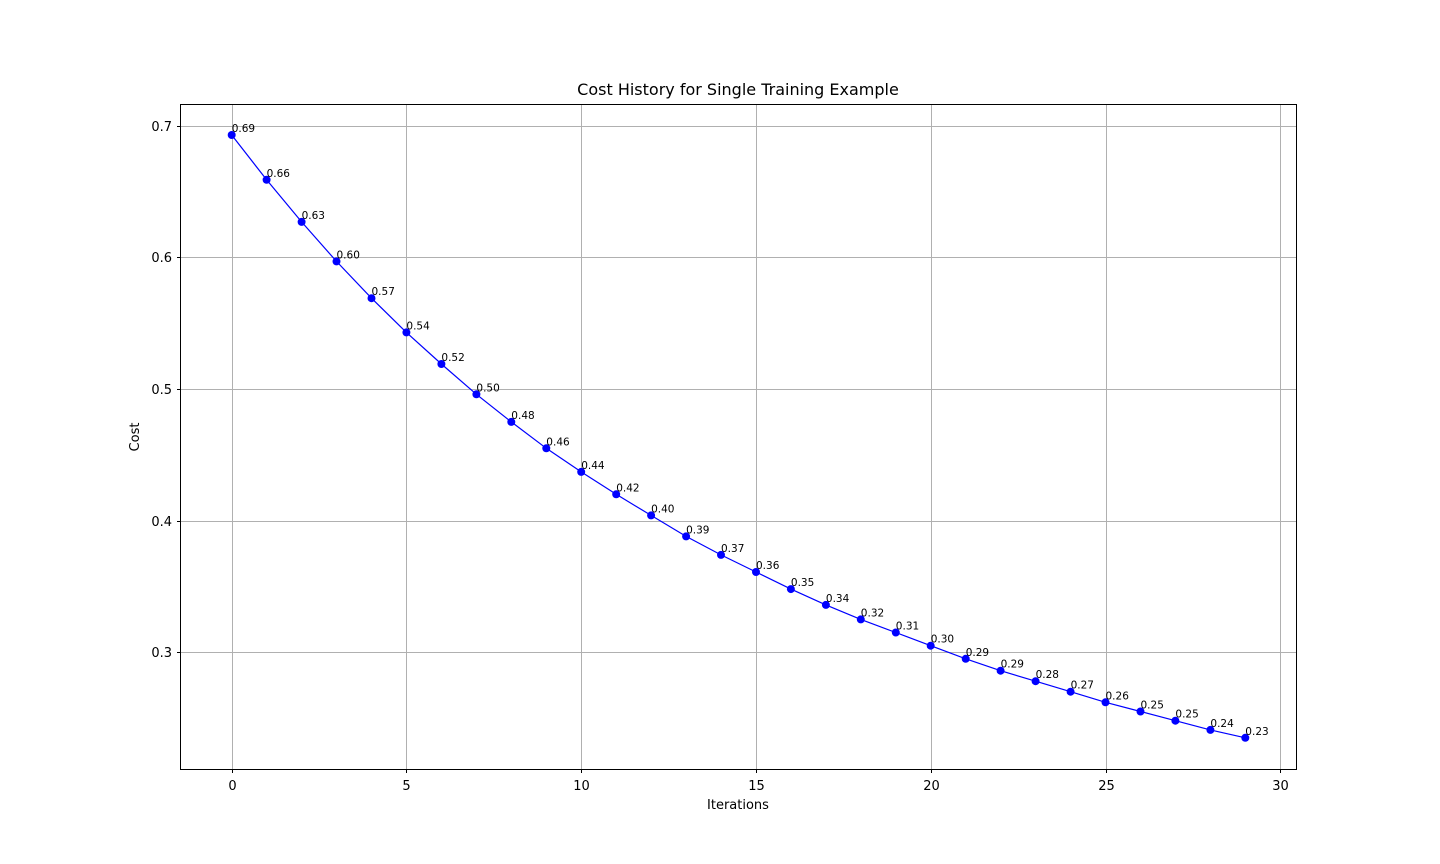  Describe the element at coordinates (161, 522) in the screenshot. I see `y-tick-label: 0.4` at that location.